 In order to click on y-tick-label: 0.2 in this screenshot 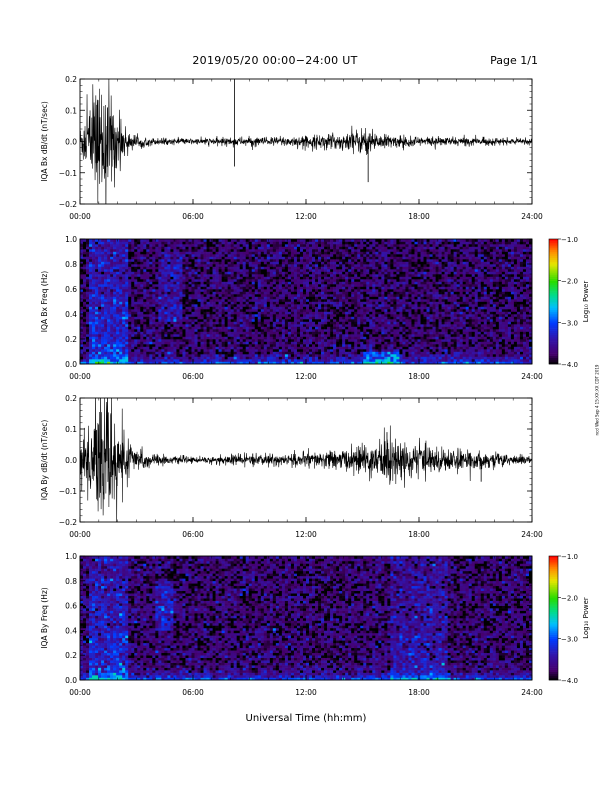, I will do `click(71, 79)`.